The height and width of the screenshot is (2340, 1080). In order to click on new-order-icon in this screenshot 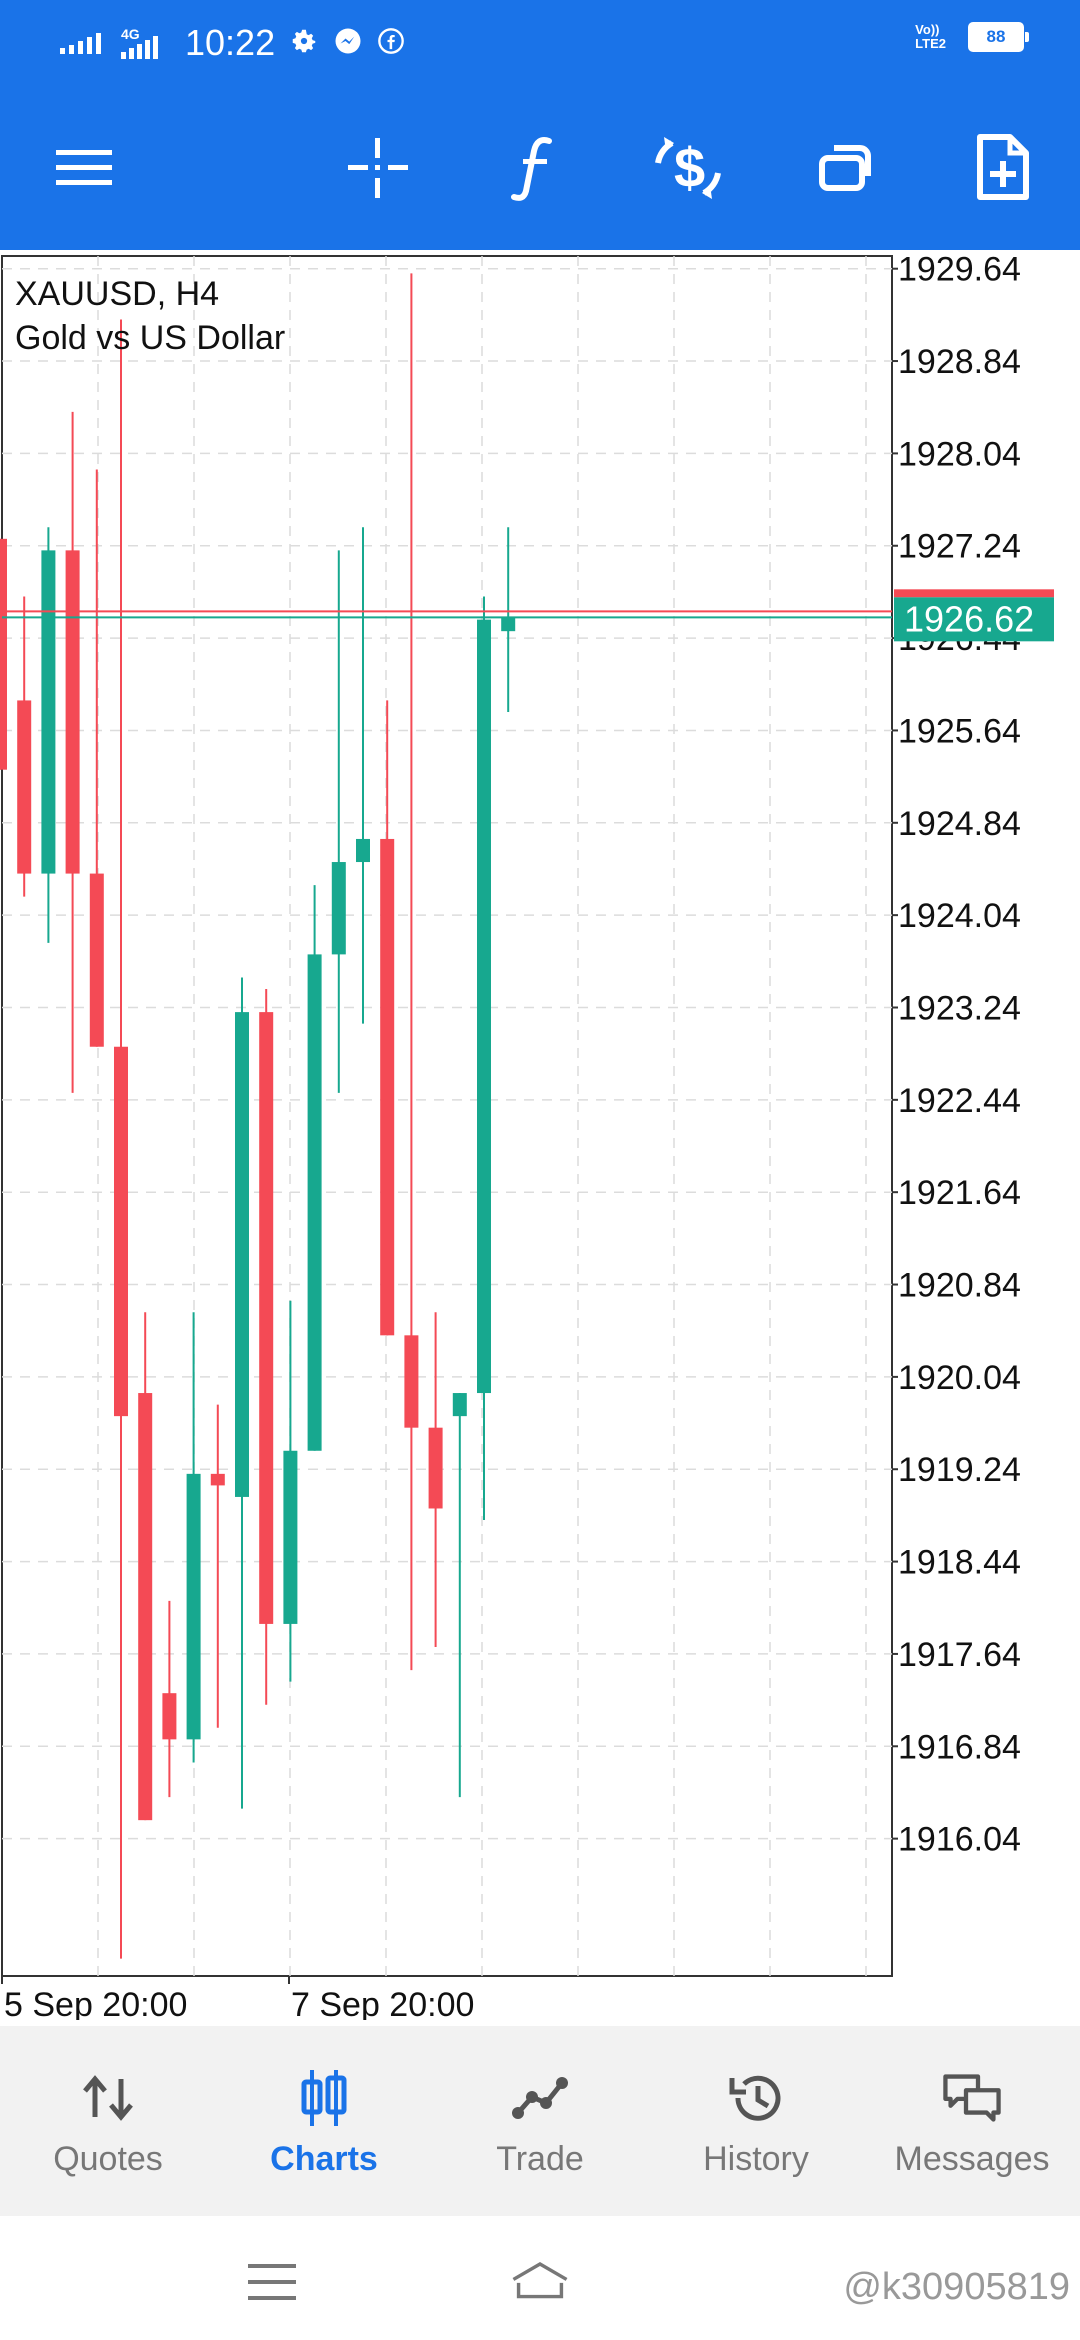, I will do `click(1002, 168)`.